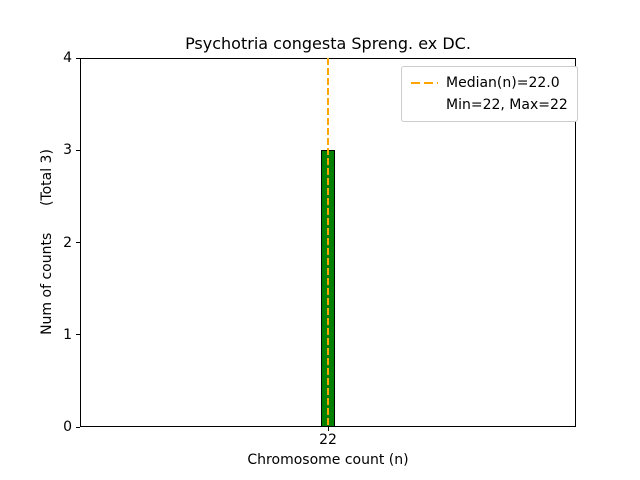  I want to click on legend-label: Min=22, Max=22, so click(507, 105).